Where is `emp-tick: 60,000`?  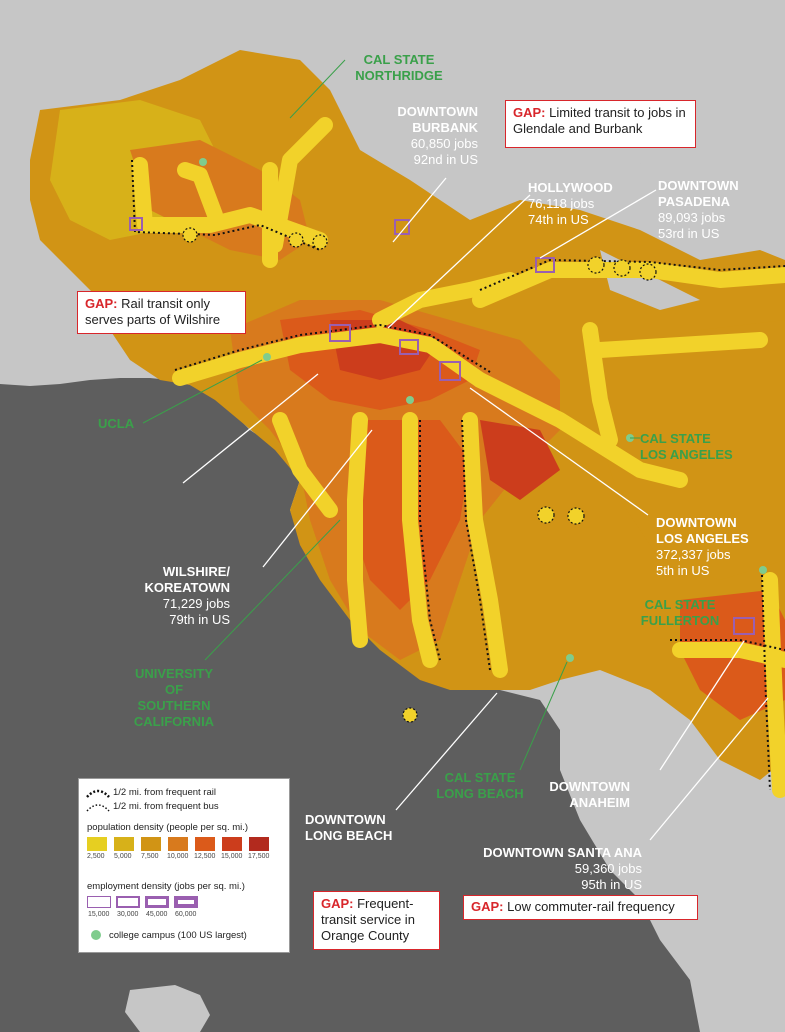 emp-tick: 60,000 is located at coordinates (186, 914).